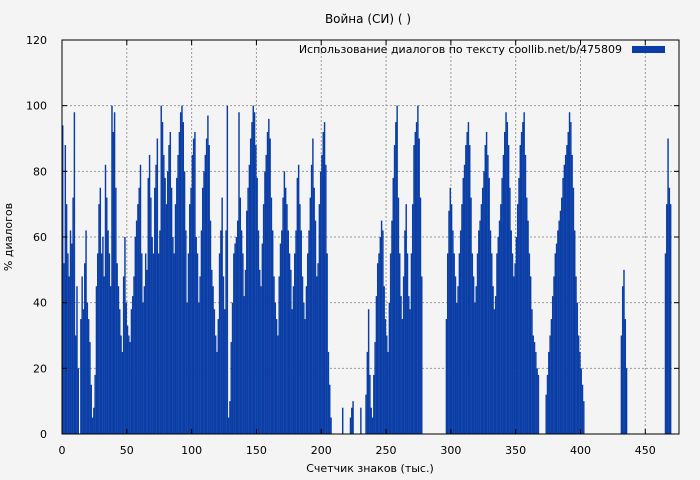  I want to click on y-tick-label: 100, so click(36, 106).